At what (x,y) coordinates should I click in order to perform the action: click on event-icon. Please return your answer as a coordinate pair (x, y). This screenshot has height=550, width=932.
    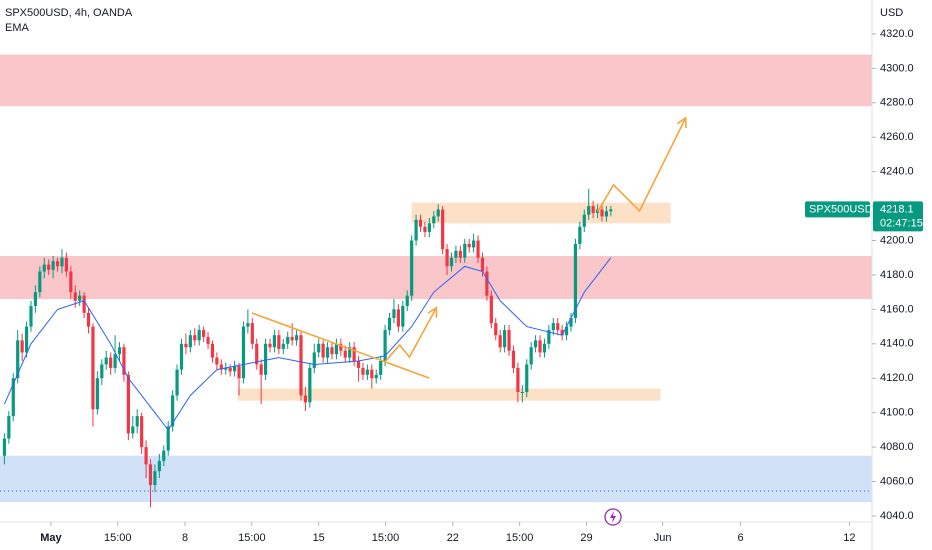
    Looking at the image, I should click on (613, 517).